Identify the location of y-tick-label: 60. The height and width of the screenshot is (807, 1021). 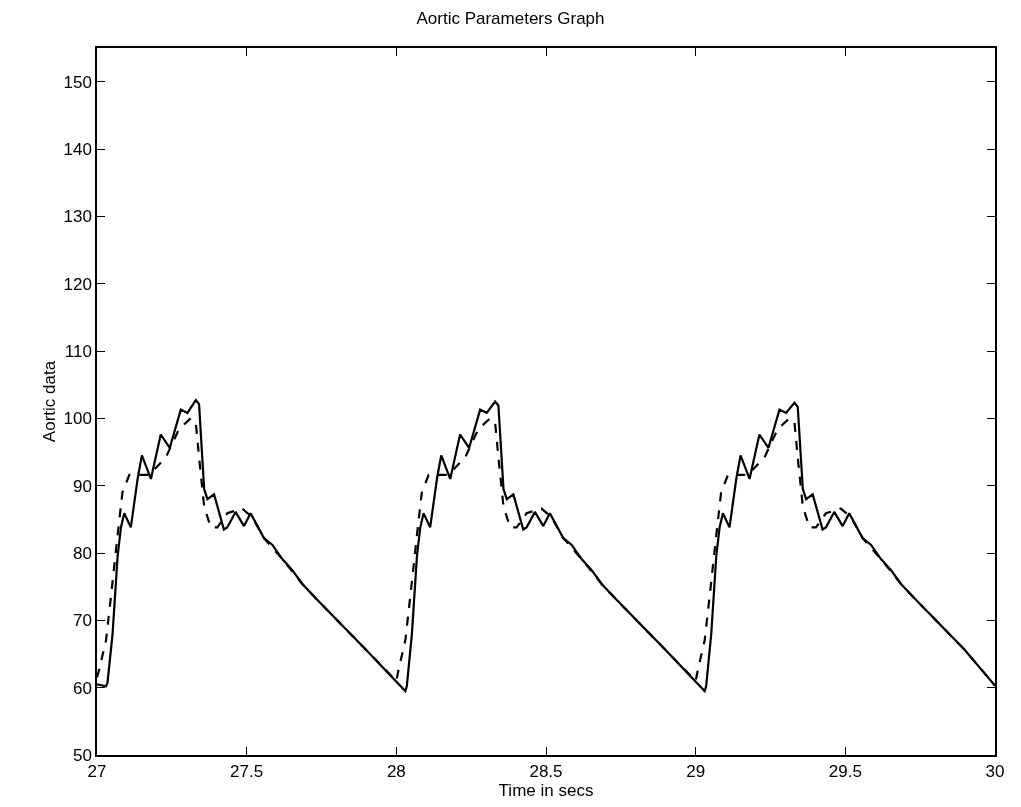
(82, 688).